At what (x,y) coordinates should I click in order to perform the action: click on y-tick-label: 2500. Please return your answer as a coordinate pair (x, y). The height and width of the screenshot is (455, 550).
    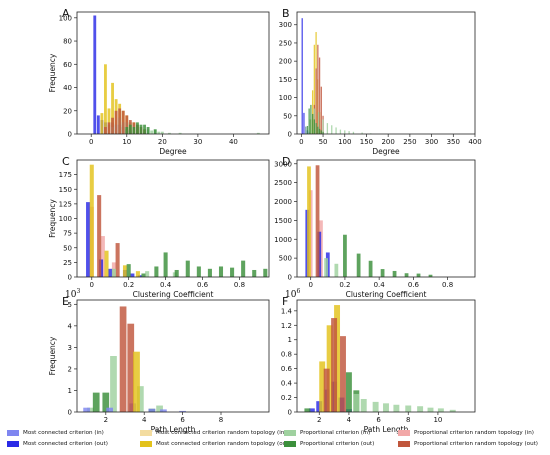
    Looking at the image, I should click on (283, 183).